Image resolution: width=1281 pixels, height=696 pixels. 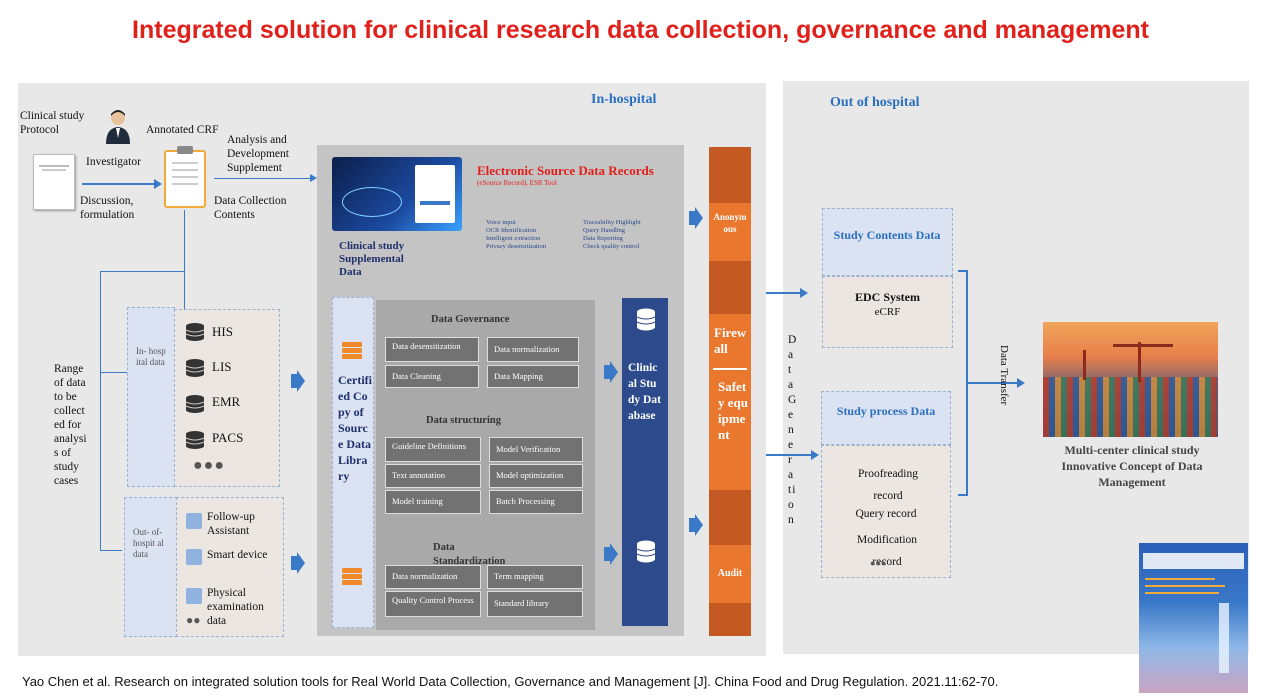 What do you see at coordinates (878, 563) in the screenshot?
I see `more-dots-icon: ●●●` at bounding box center [878, 563].